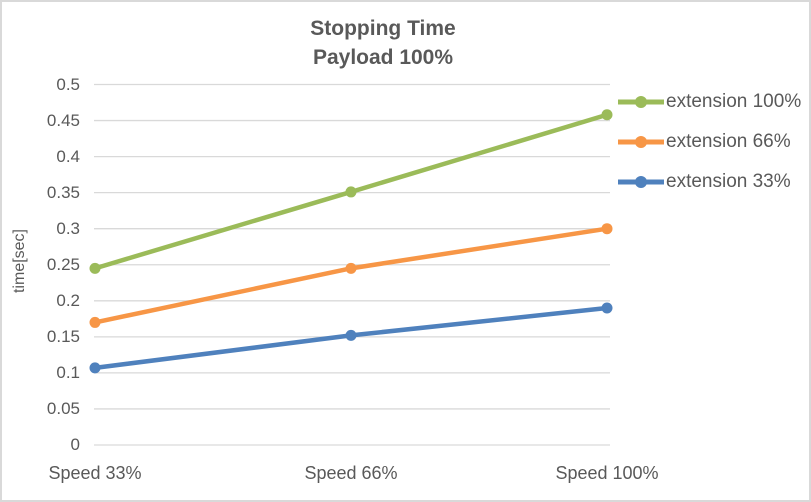 The height and width of the screenshot is (502, 811). What do you see at coordinates (63, 192) in the screenshot?
I see `y-tick-label: 0.35` at bounding box center [63, 192].